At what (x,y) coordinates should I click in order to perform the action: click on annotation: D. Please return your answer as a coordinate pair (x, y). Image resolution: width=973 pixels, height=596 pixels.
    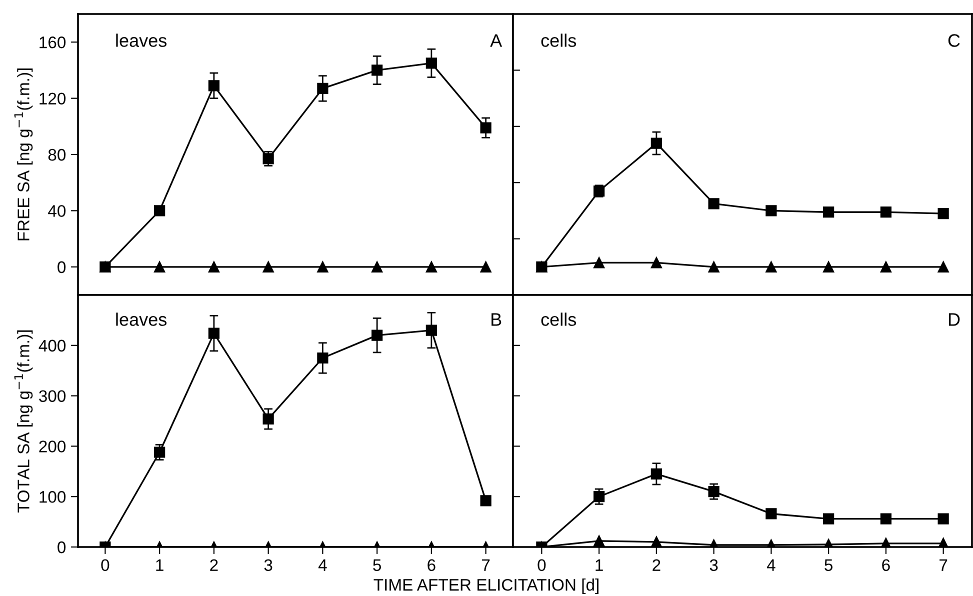
    Looking at the image, I should click on (954, 319).